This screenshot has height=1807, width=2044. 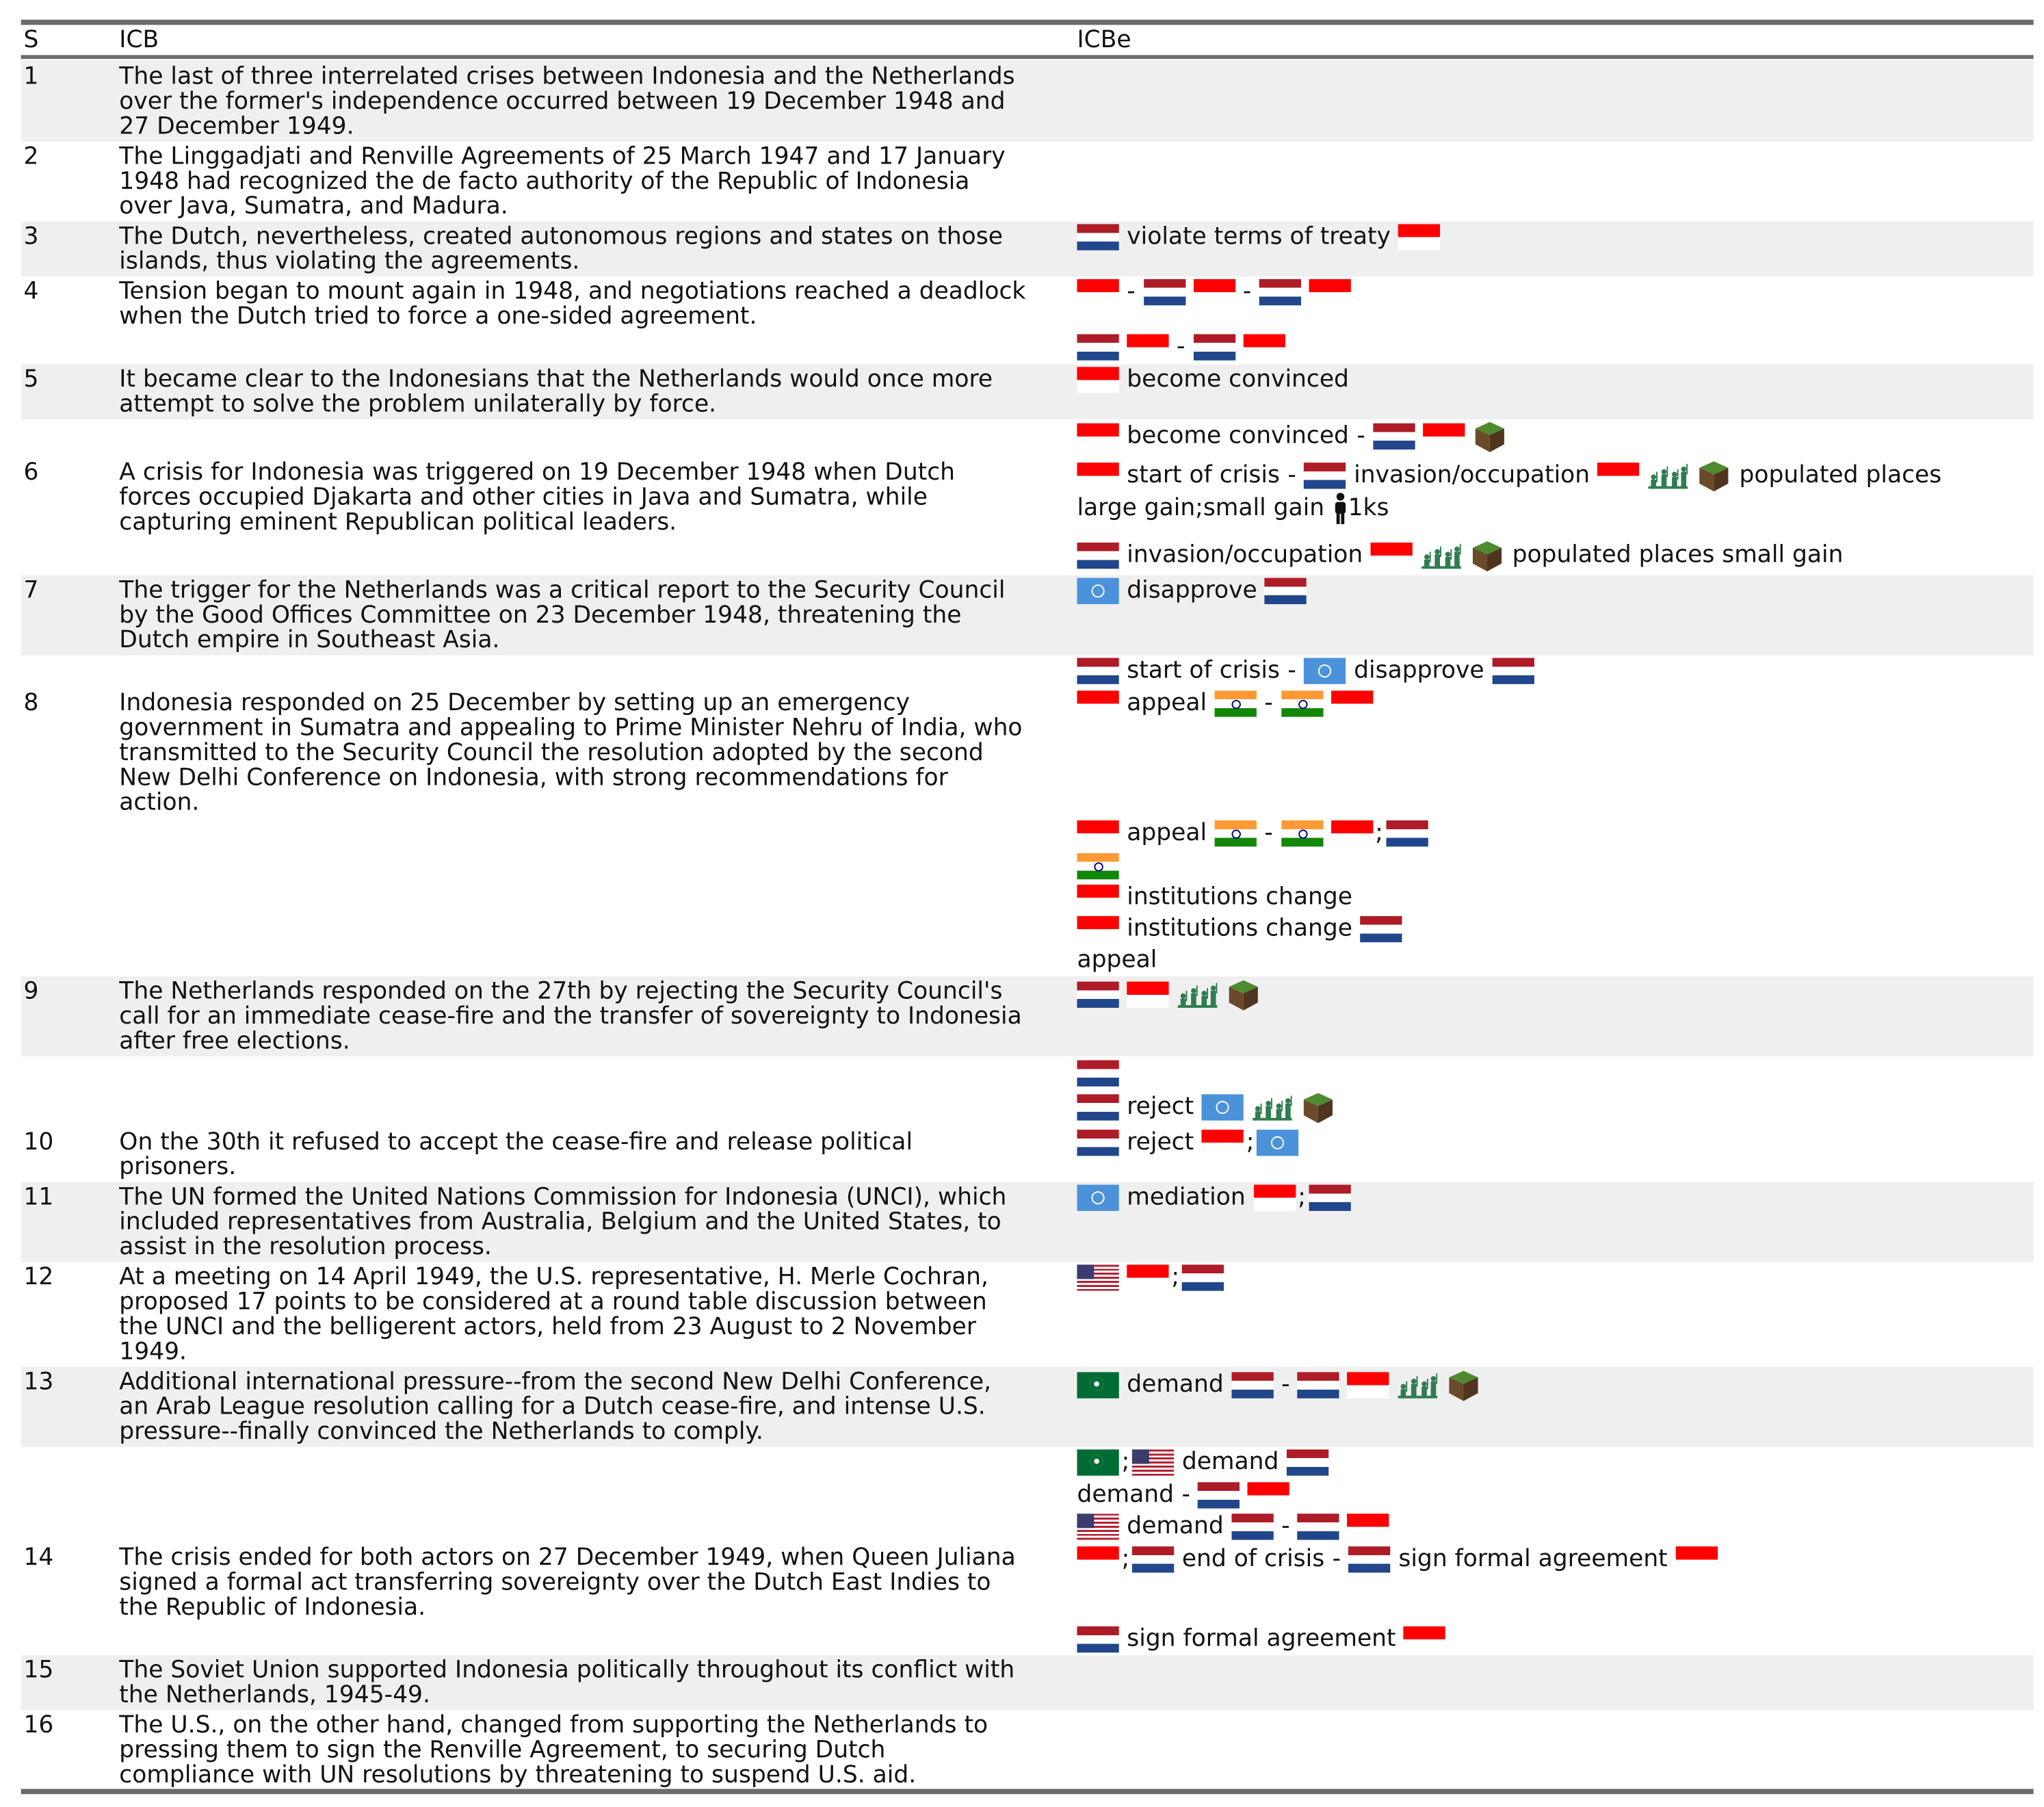 I want to click on person-icon, so click(x=1340, y=509).